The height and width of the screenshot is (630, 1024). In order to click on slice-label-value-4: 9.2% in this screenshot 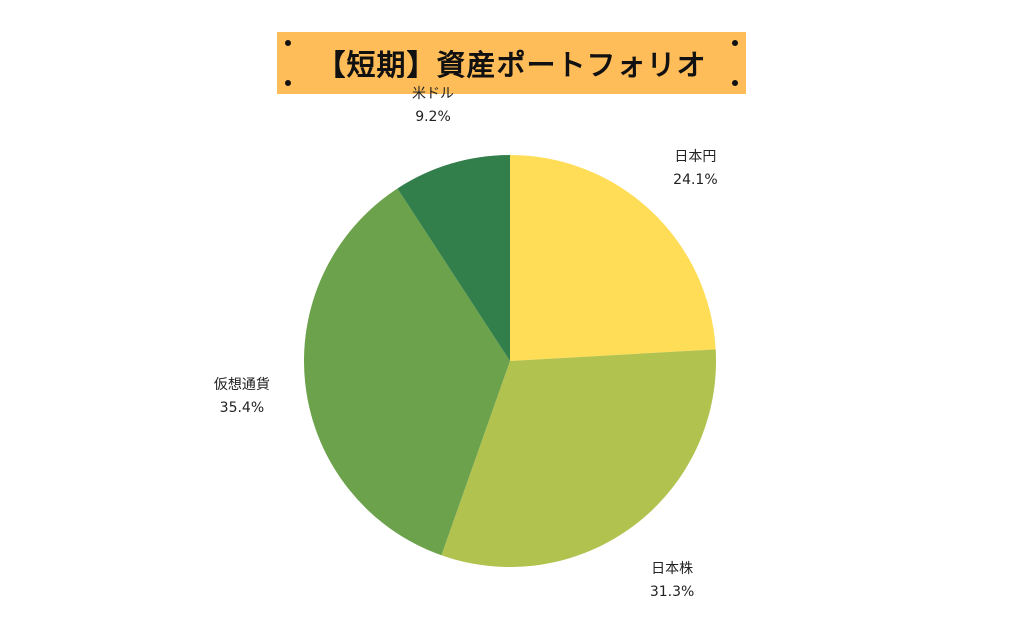, I will do `click(433, 117)`.